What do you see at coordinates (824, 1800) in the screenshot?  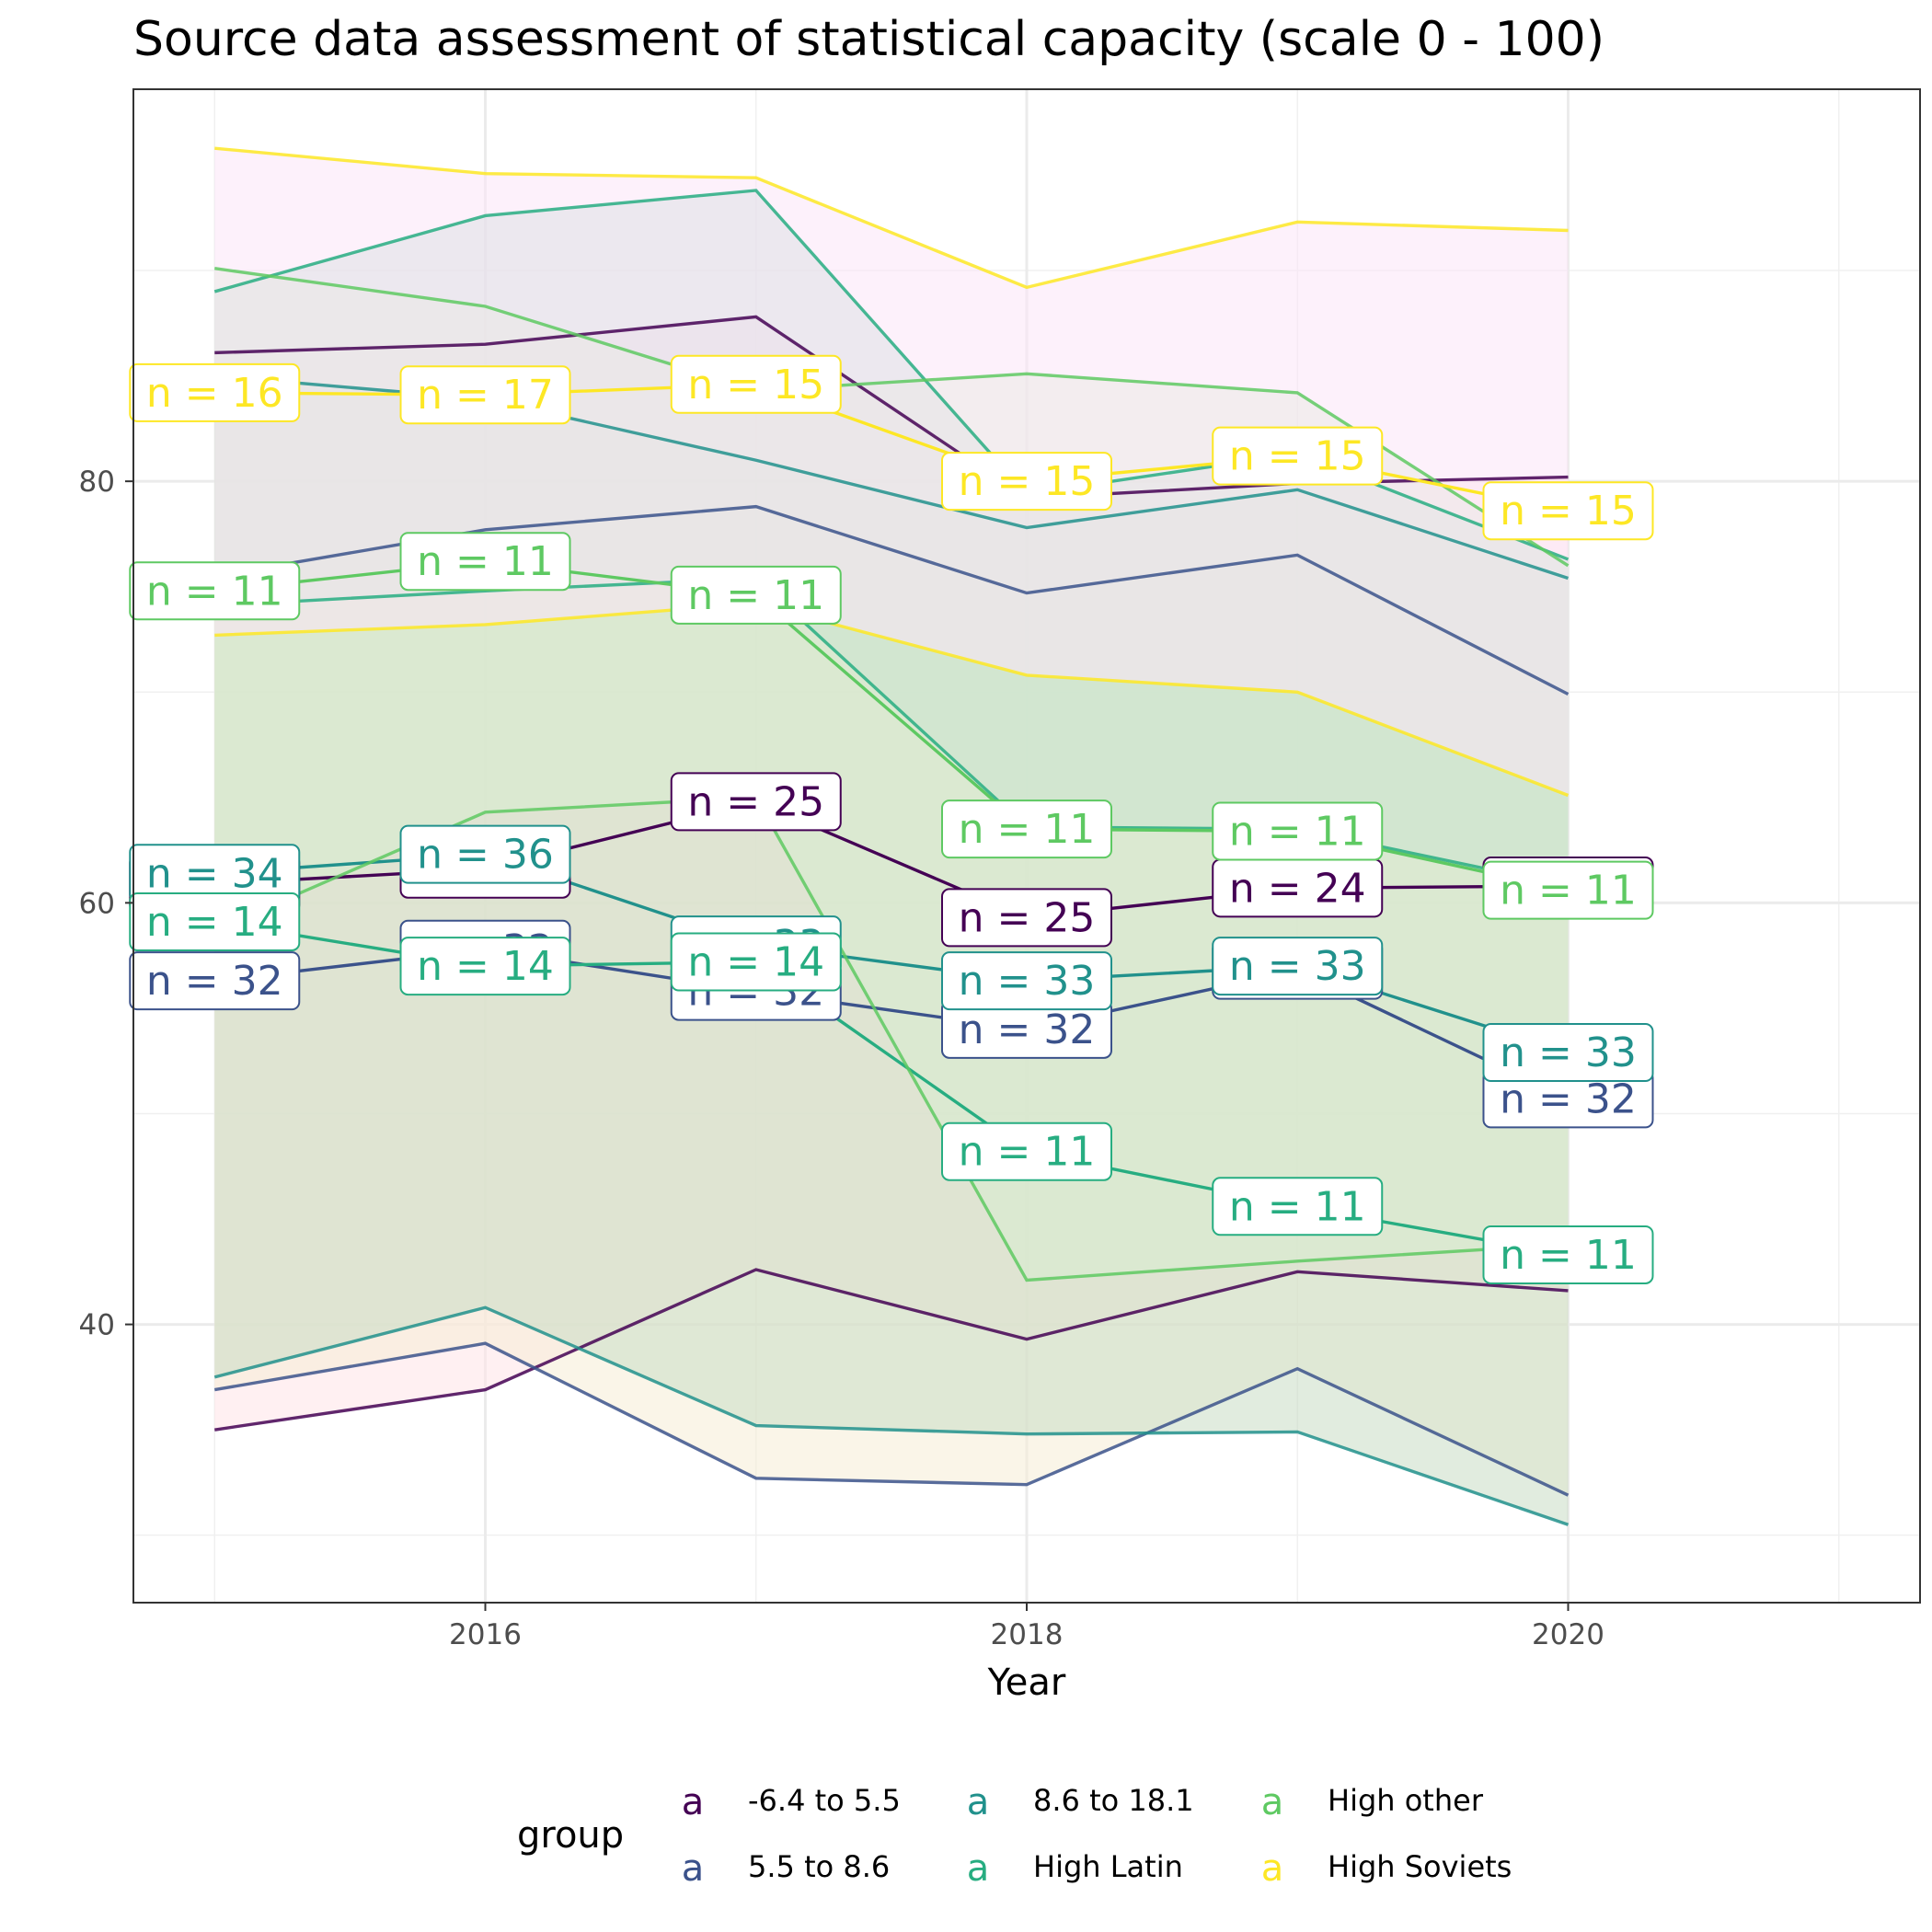 I see `legend-label: -6.4 to 5.5` at bounding box center [824, 1800].